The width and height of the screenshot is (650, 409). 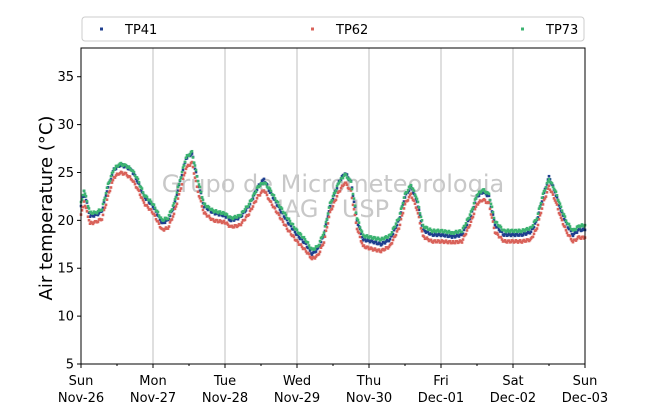 What do you see at coordinates (81, 381) in the screenshot?
I see `x-tick-label-day: Sun` at bounding box center [81, 381].